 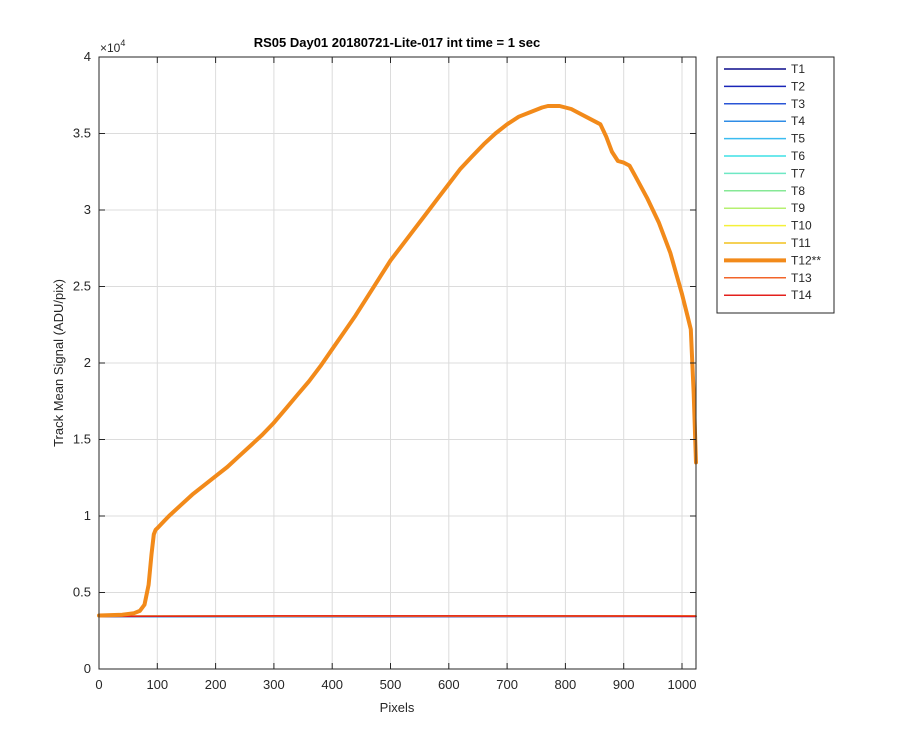 I want to click on legend-label: T3, so click(x=798, y=104).